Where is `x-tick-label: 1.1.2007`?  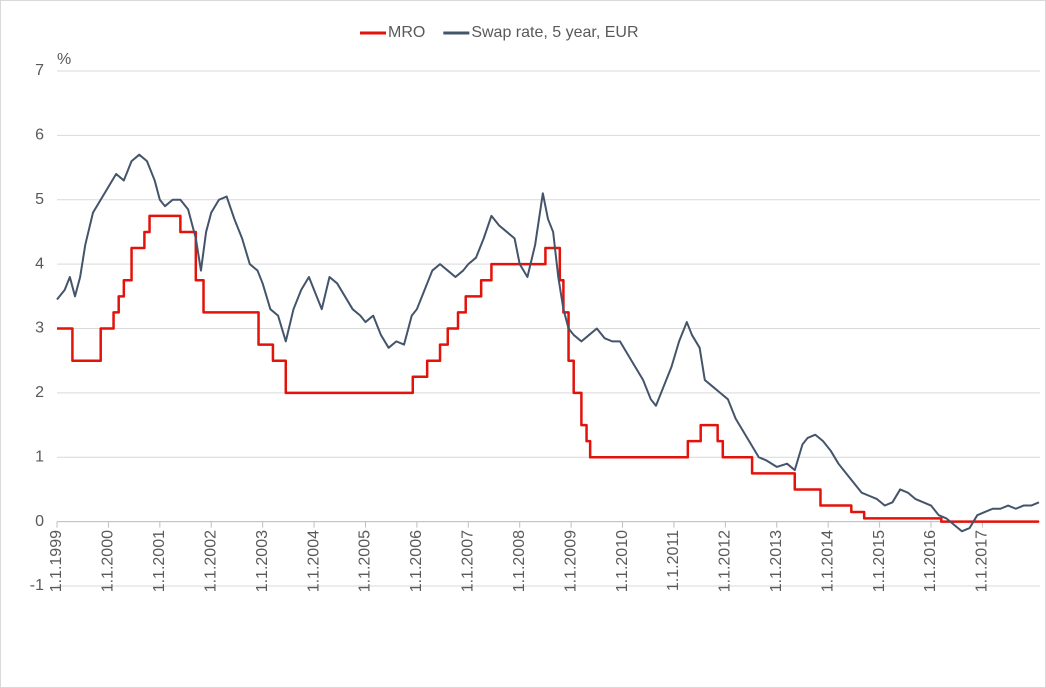
x-tick-label: 1.1.2007 is located at coordinates (468, 561).